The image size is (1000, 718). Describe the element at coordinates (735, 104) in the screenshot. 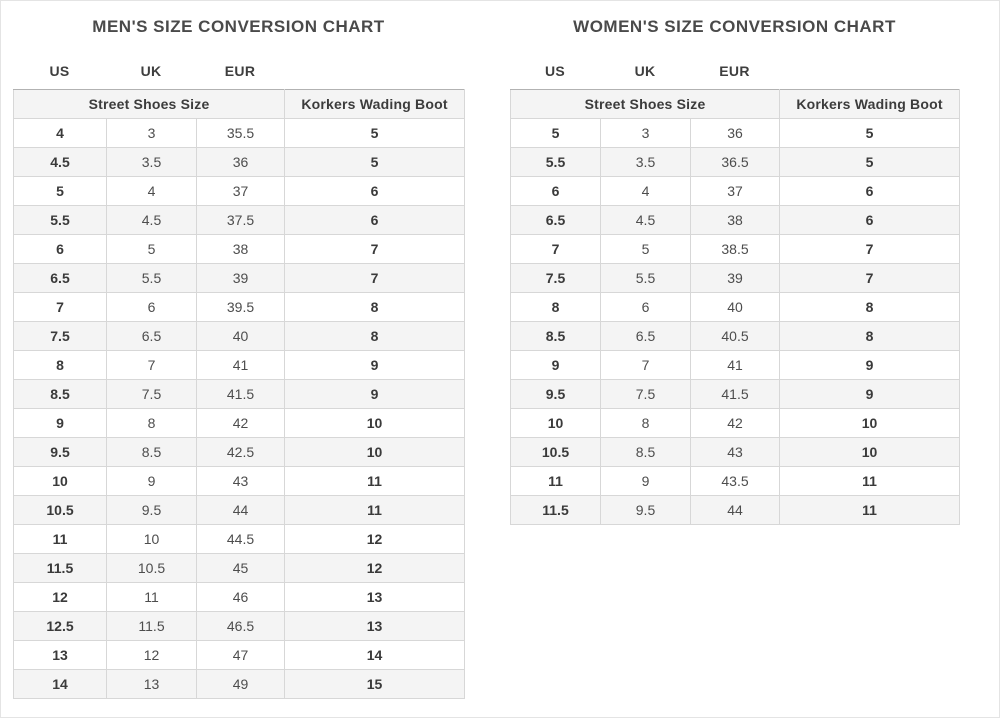

I see `group-header-row: Street Shoes Size Korkers Wading Boot` at that location.